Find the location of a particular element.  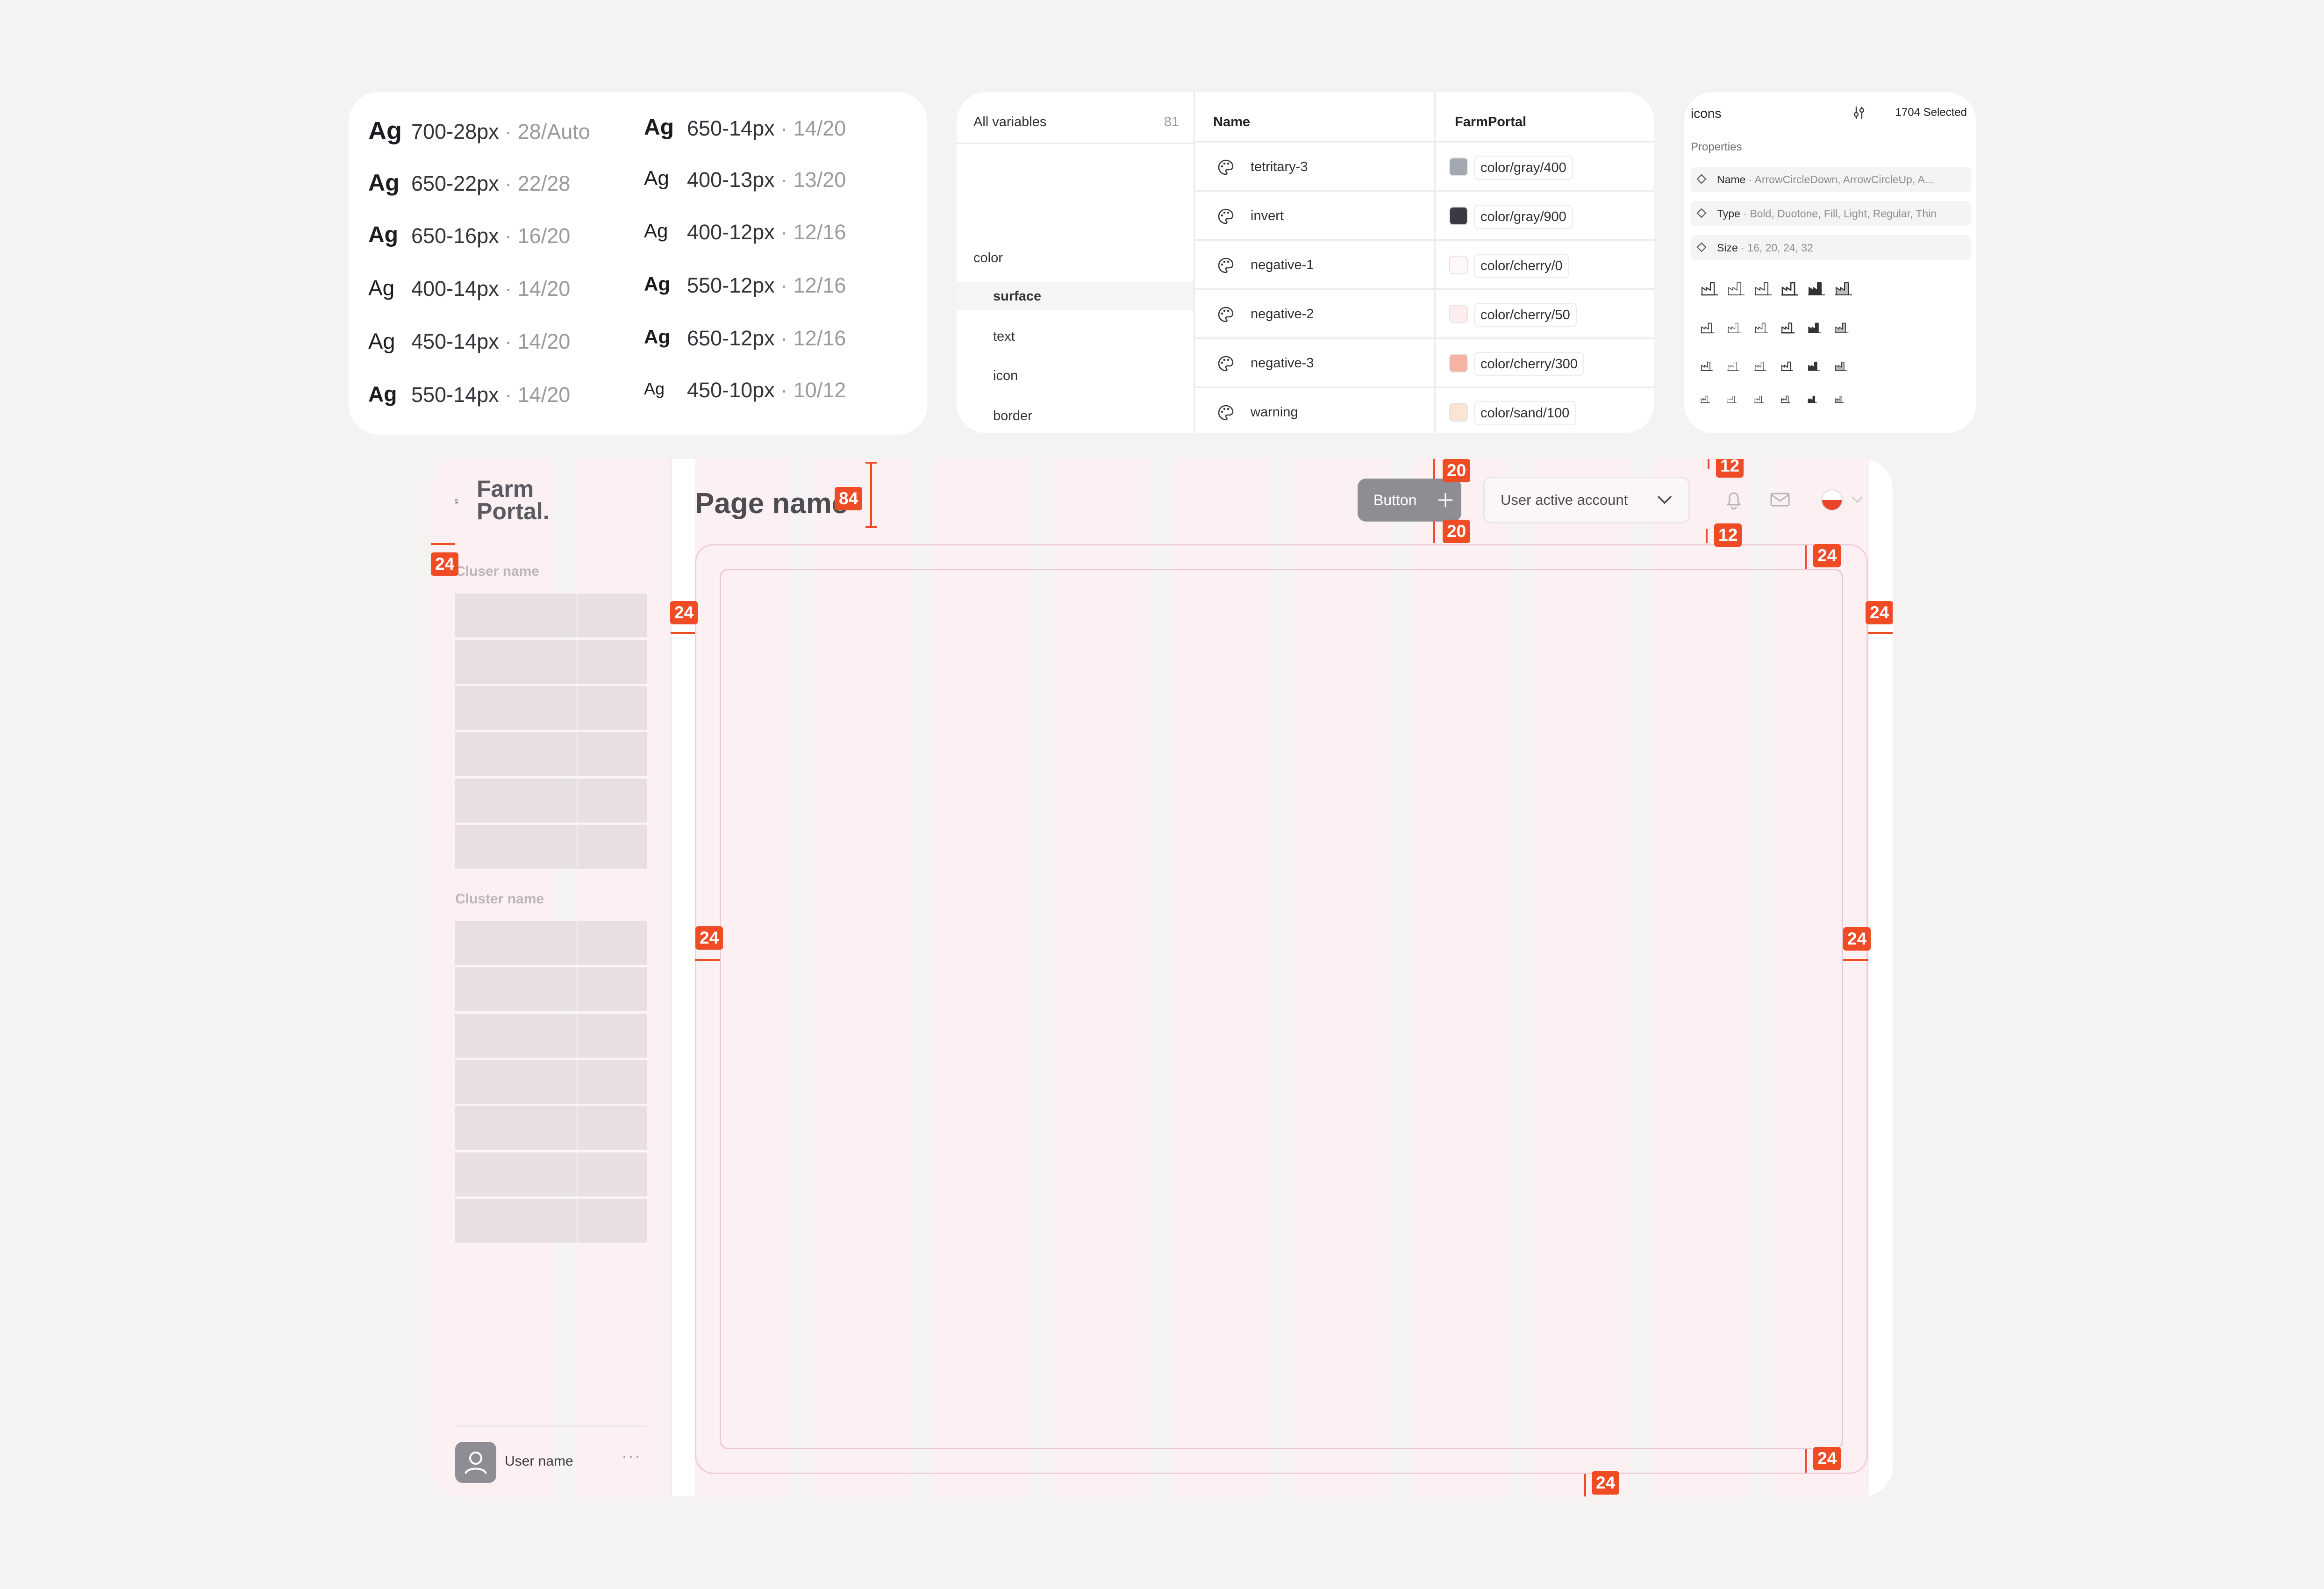

prop-size: Size · 16, 20, 24, 32 is located at coordinates (1831, 248).